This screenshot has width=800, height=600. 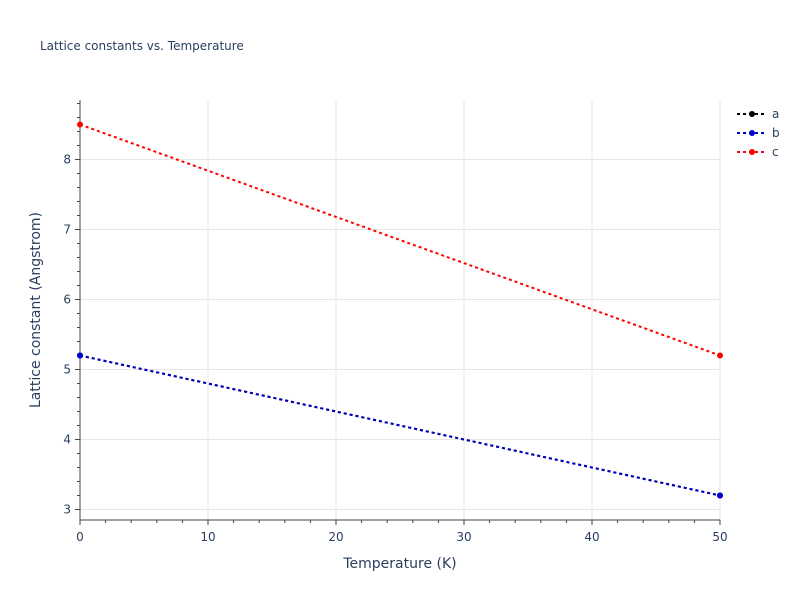 What do you see at coordinates (752, 133) in the screenshot?
I see `legend-marker-b` at bounding box center [752, 133].